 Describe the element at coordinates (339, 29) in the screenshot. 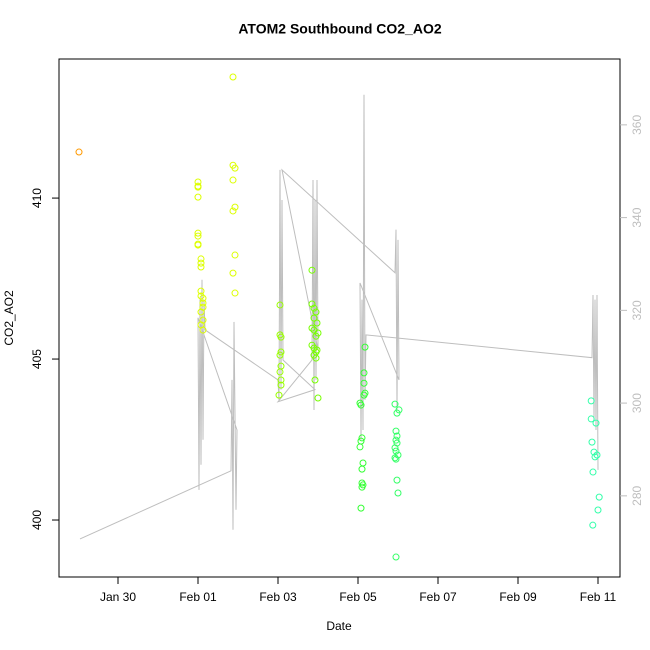

I see `chart-title: ATOM2 Southbound CO2_AO2` at that location.